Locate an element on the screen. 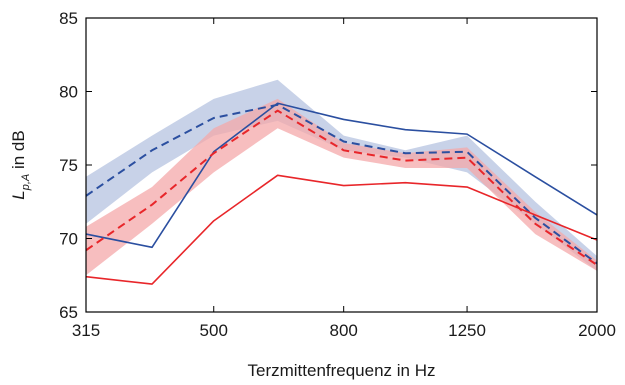  y-axis-label-subscript: p,A is located at coordinates (26, 183).